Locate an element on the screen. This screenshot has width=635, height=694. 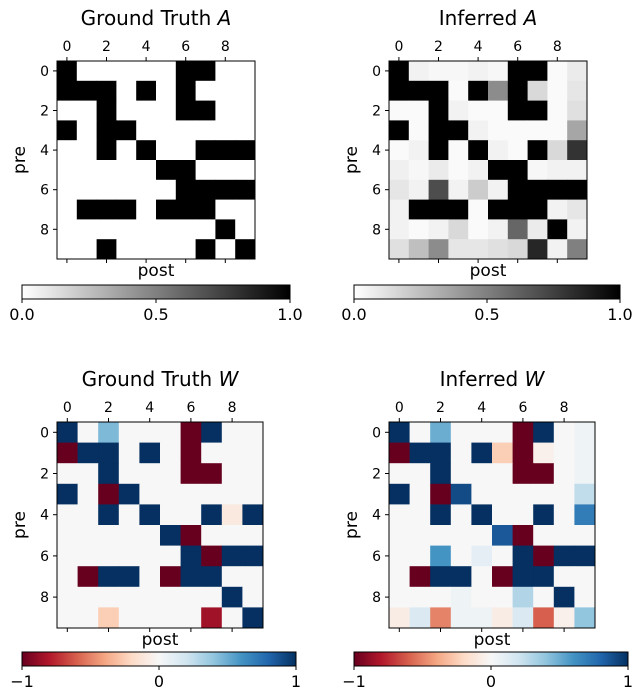
panel-title: Ground Truth A is located at coordinates (156, 18).